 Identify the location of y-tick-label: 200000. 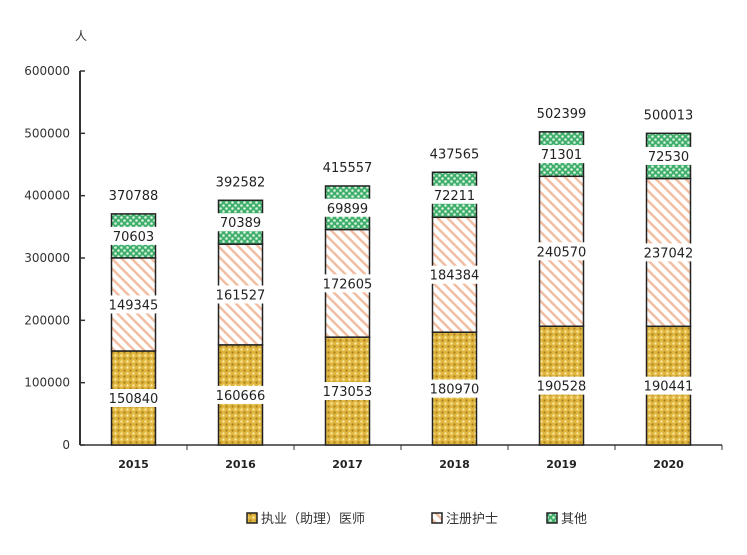
(47, 320).